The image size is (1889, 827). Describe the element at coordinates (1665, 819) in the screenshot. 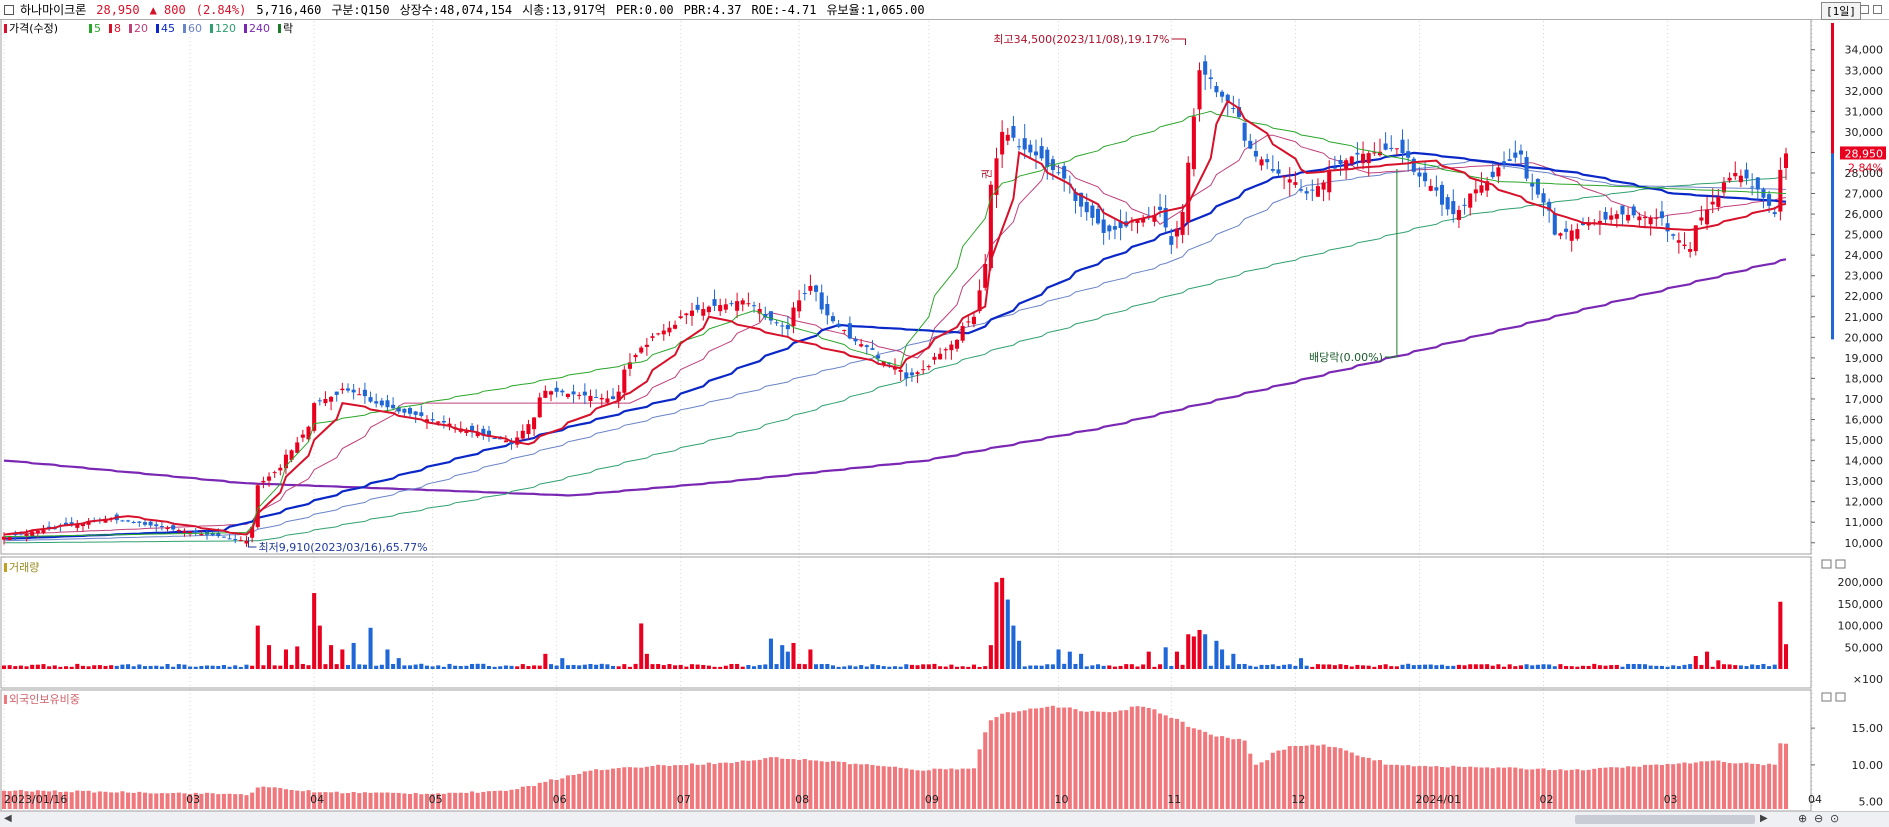

I see `scroll-thumb` at that location.